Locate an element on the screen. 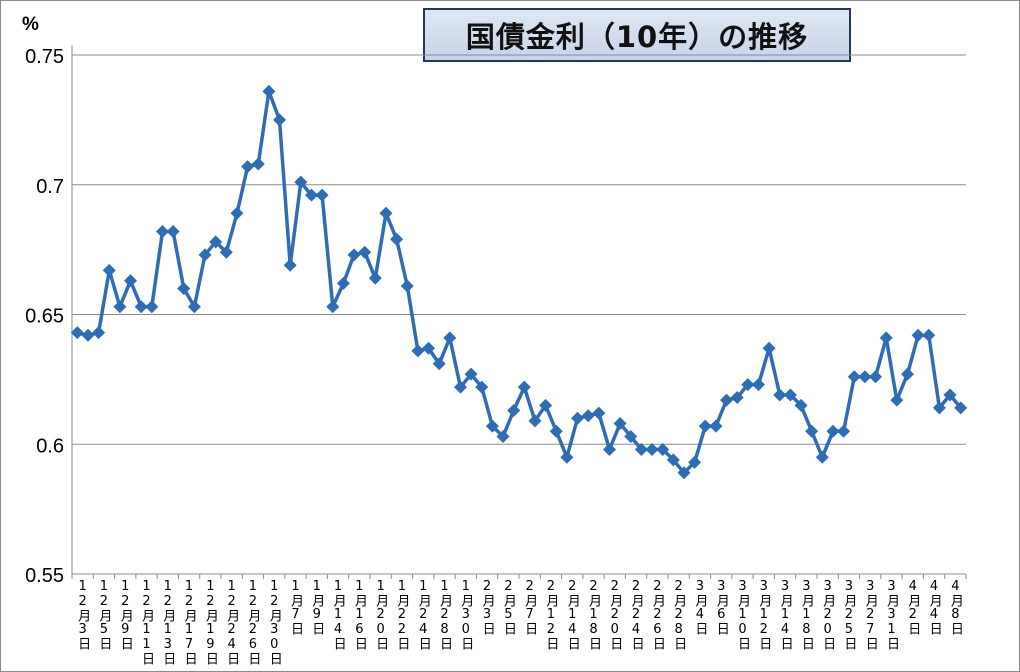  x-tick-label: 3月4日 is located at coordinates (700, 607).